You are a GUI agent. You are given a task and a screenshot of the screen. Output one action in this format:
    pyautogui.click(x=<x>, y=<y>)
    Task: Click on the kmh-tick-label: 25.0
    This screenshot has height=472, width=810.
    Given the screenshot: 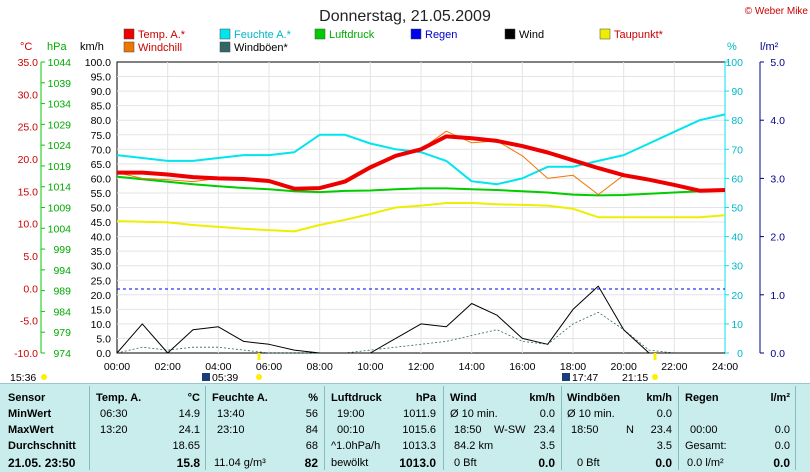 What is the action you would take?
    pyautogui.click(x=101, y=281)
    